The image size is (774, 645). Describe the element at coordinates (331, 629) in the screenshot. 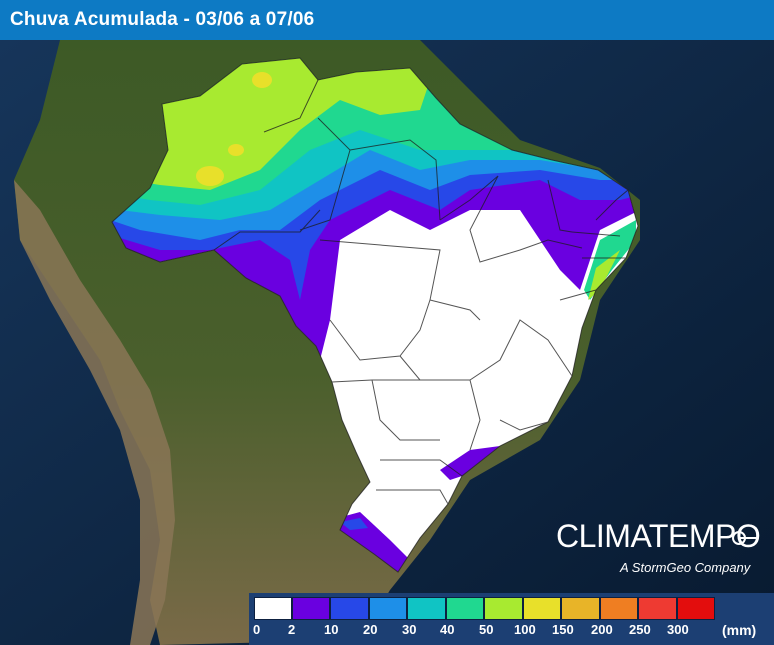

I see `legend-label-2: 10` at that location.